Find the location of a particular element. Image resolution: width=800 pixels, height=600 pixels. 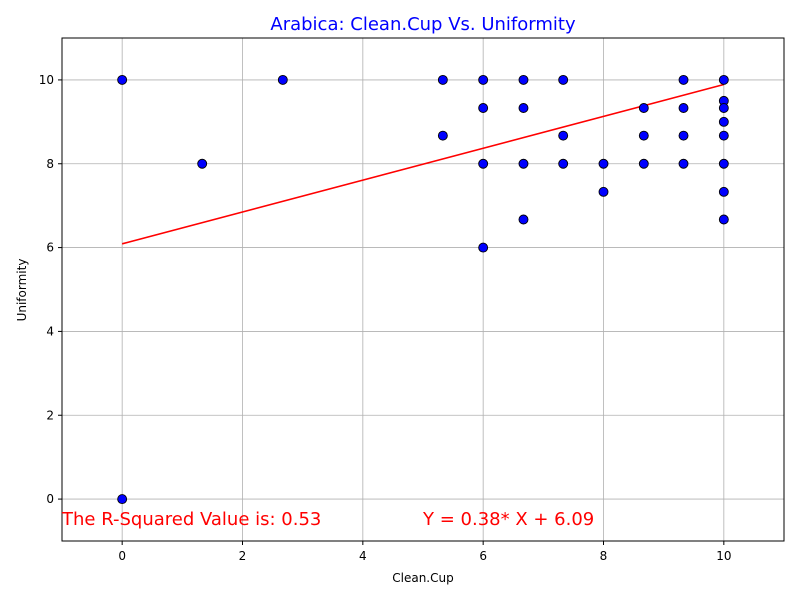

y-tick-label: 4 is located at coordinates (50, 331).